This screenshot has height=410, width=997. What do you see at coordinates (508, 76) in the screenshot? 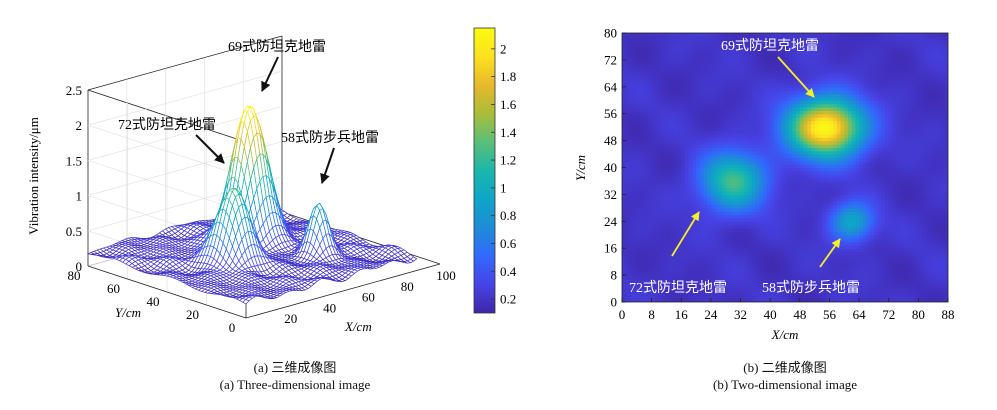
I see `colorbar-tick-label: 1.8` at bounding box center [508, 76].